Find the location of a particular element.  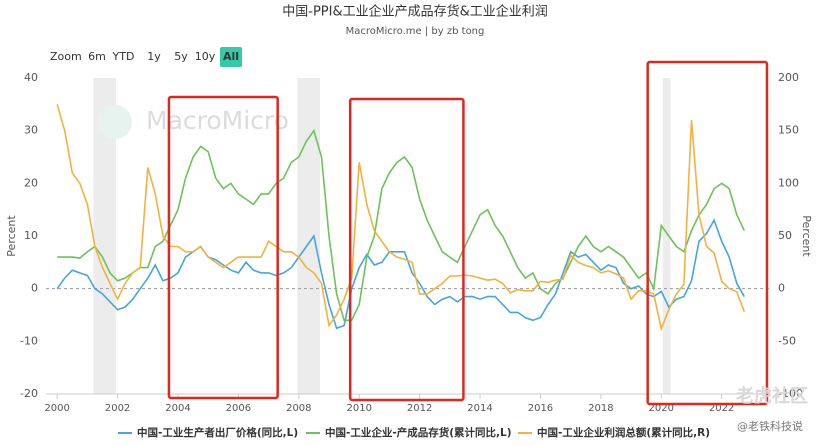

legend-label: 中国-工业生产者出厂价格(同比,L) is located at coordinates (217, 432).